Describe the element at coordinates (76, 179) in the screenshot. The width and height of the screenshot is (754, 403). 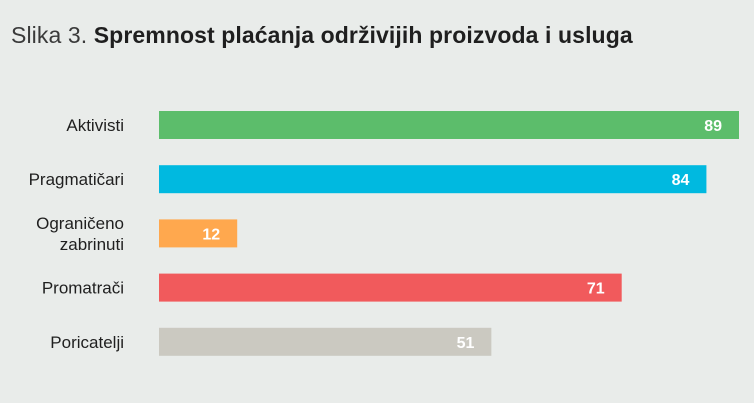
I see `category-label: Pragmatičari` at that location.